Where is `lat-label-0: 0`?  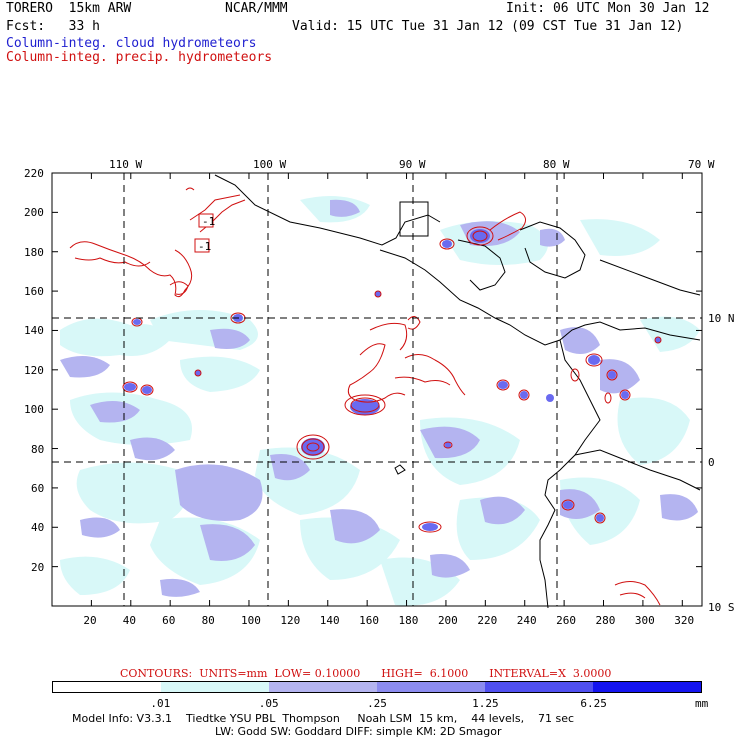 lat-label-0: 0 is located at coordinates (711, 462).